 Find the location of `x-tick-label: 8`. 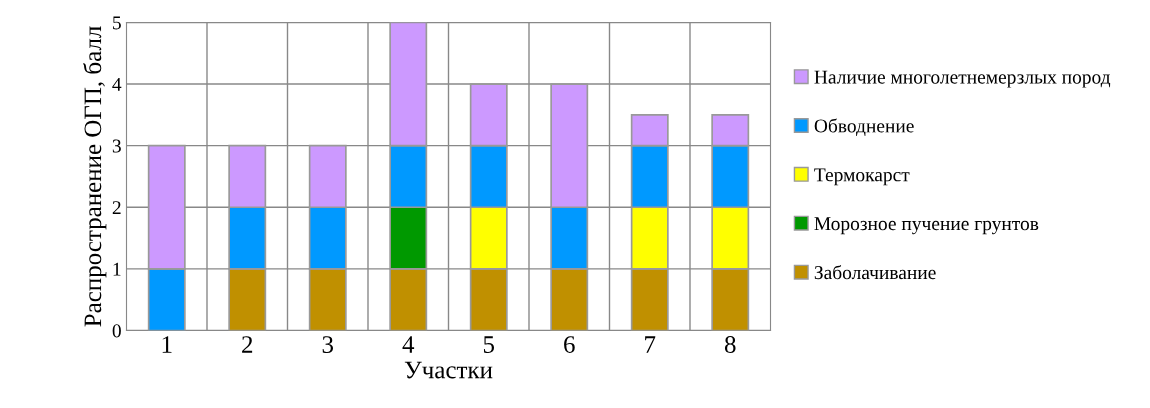

x-tick-label: 8 is located at coordinates (730, 344).